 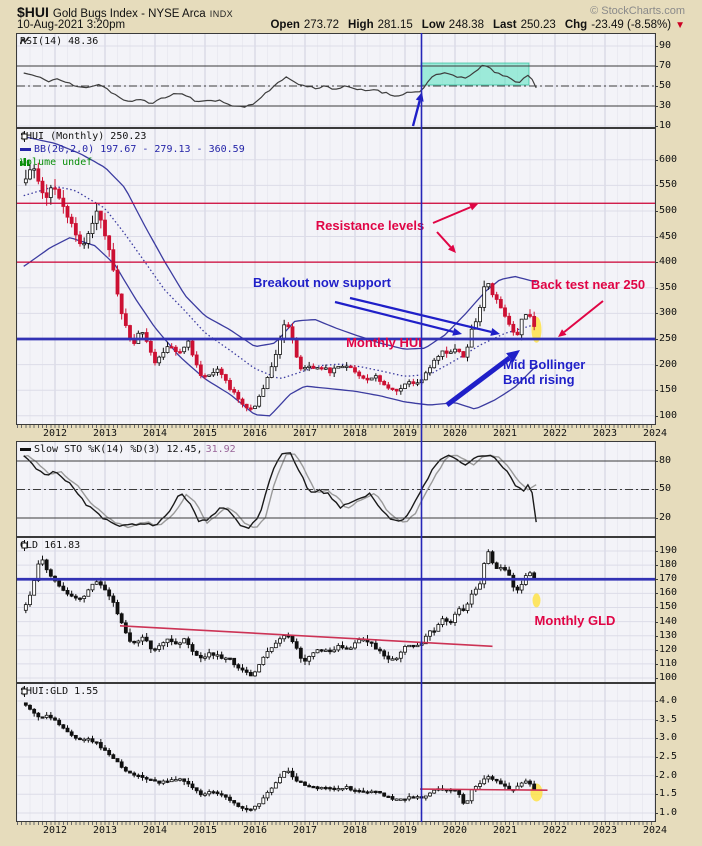 What do you see at coordinates (322, 282) in the screenshot?
I see `annotation-breakout-now-support: Breakout now support` at bounding box center [322, 282].